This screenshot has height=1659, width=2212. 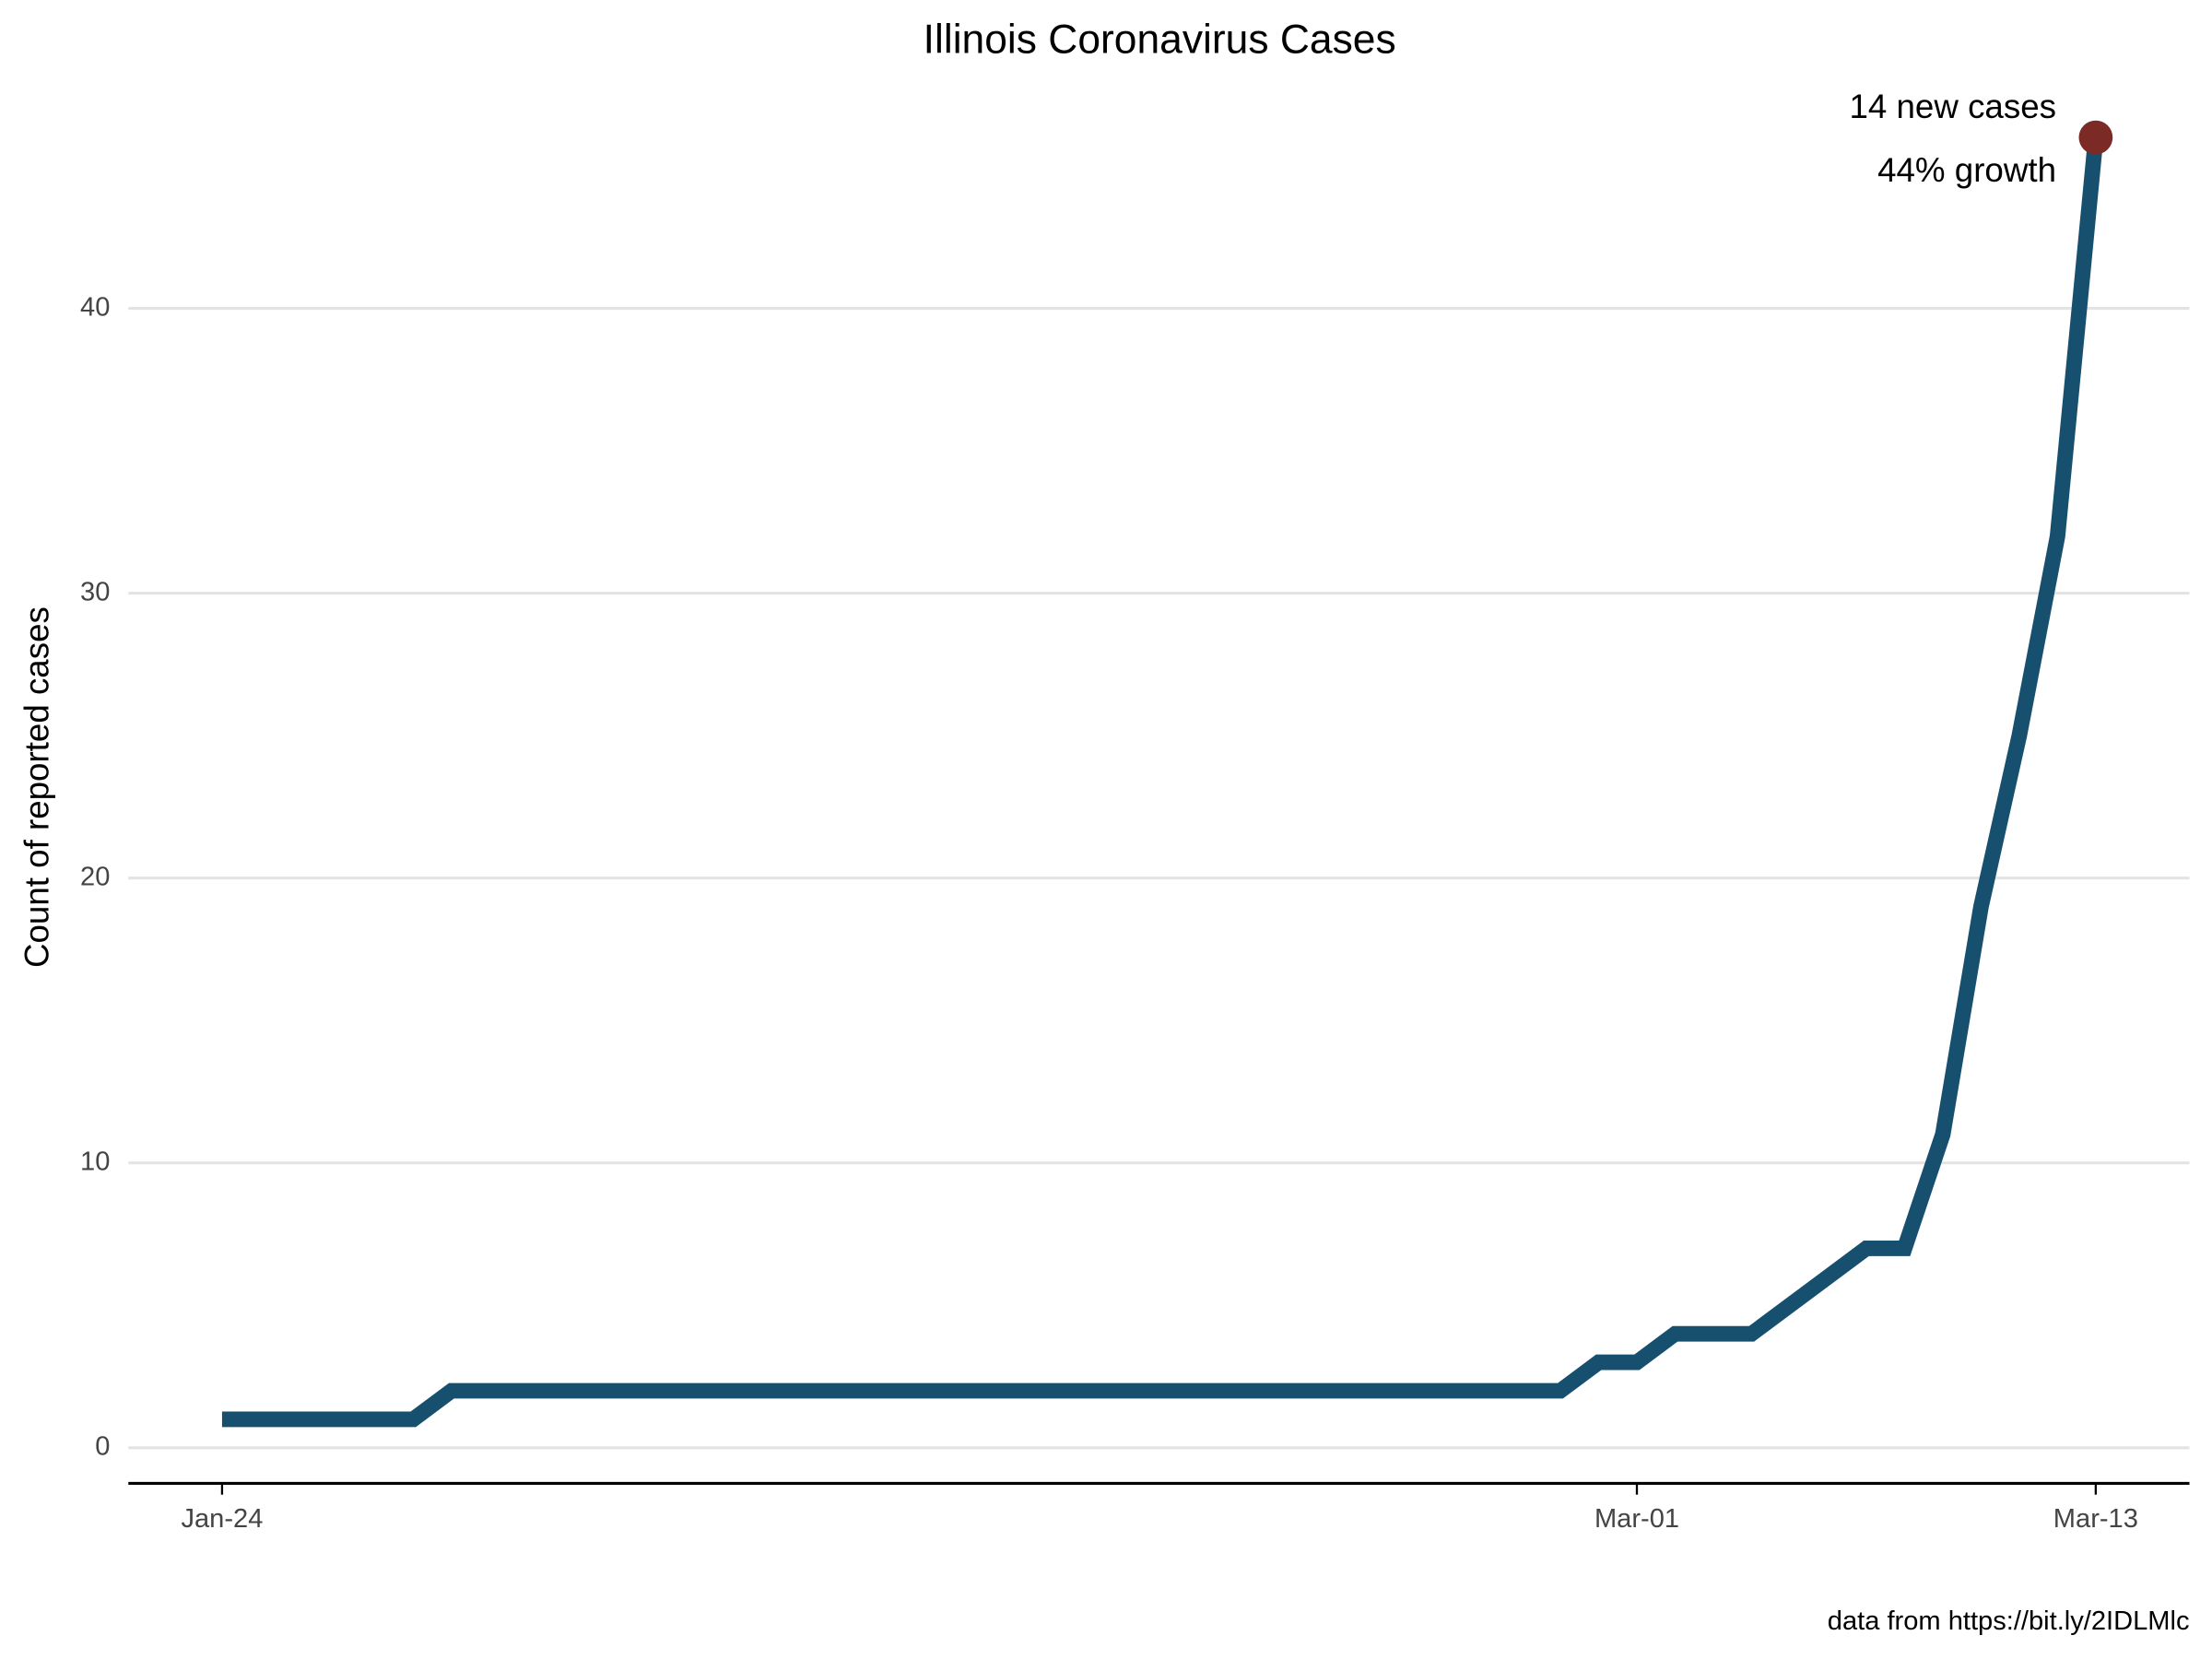 What do you see at coordinates (2009, 1621) in the screenshot?
I see `caption: data from https://bit.ly/2IDLMlc` at bounding box center [2009, 1621].